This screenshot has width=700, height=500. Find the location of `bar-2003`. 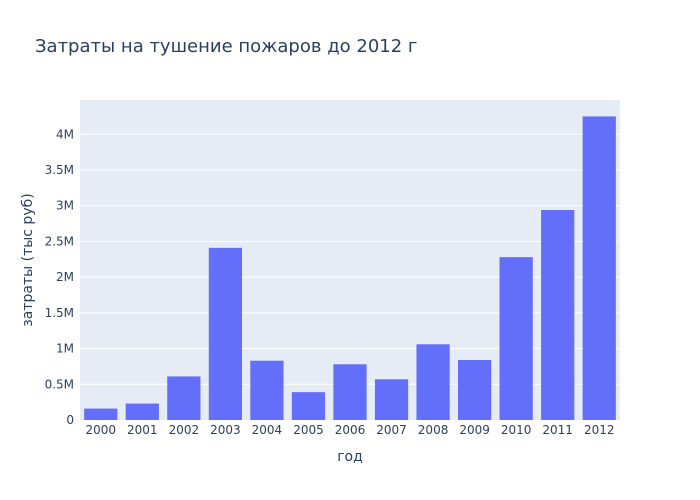

bar-2003 is located at coordinates (225, 333).